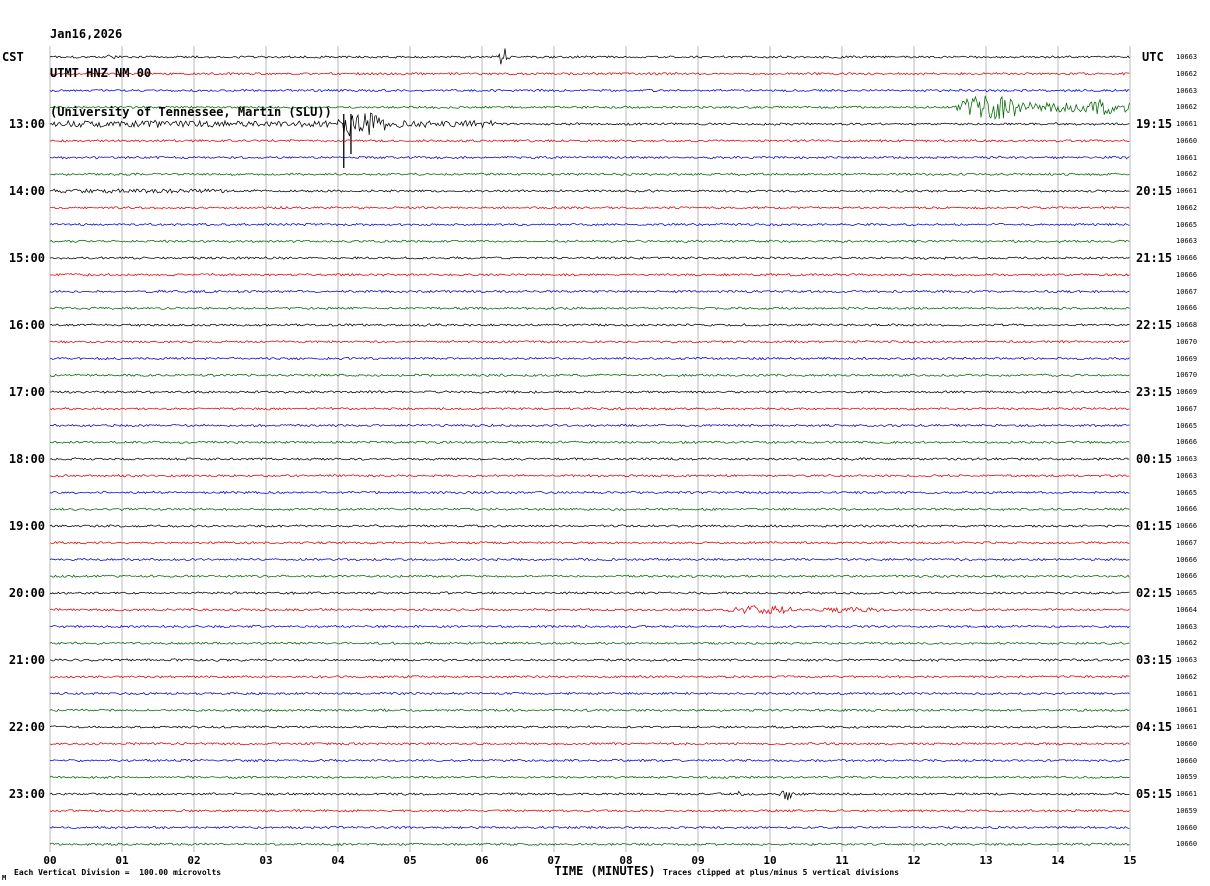  Describe the element at coordinates (26, 593) in the screenshot. I see `cst-hour-label: 20:00` at that location.